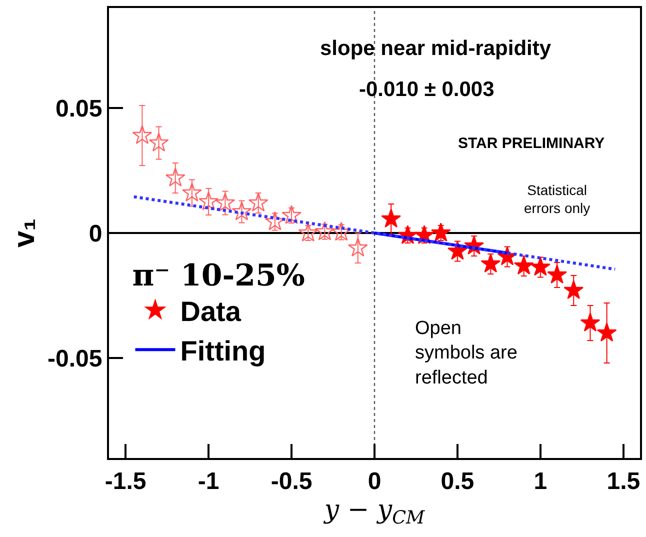 The image size is (646, 537). Describe the element at coordinates (209, 481) in the screenshot. I see `x-tick-label: -1` at that location.